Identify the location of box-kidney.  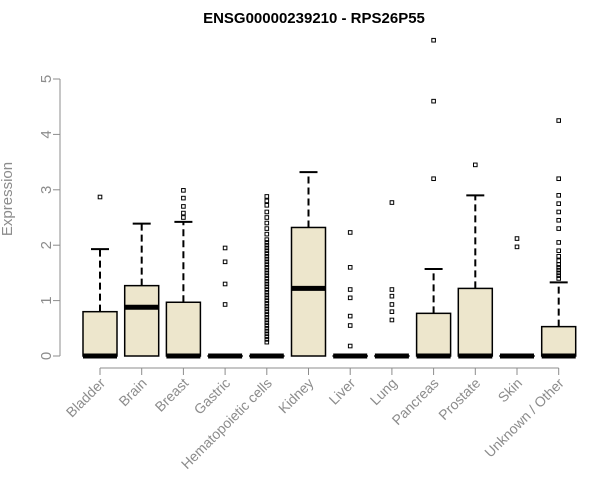
(308, 264).